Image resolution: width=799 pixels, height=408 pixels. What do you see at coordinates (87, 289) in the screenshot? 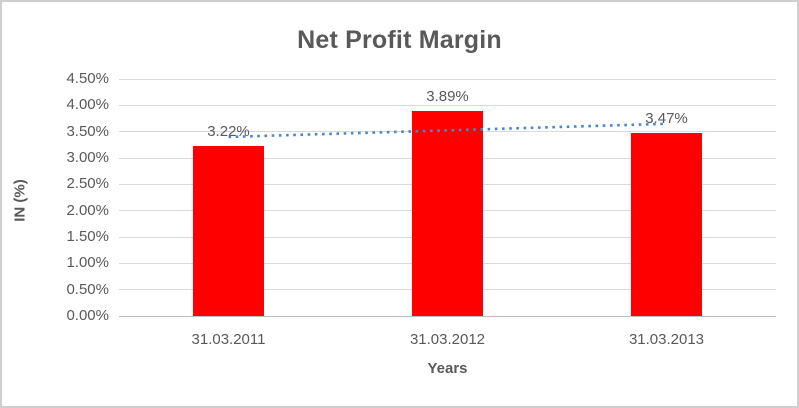
I see `y-axis-tick-label: 0.50%` at bounding box center [87, 289].